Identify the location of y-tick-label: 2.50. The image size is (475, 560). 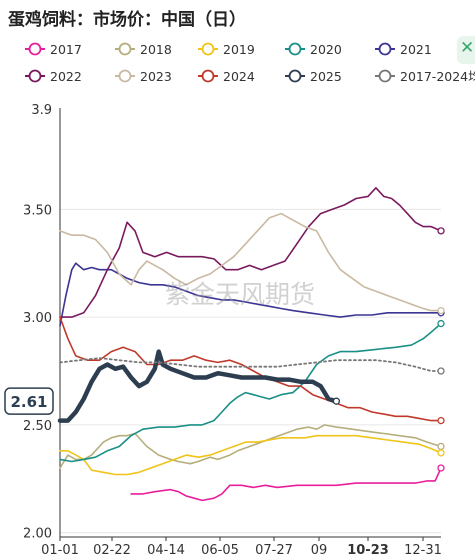
(37, 426).